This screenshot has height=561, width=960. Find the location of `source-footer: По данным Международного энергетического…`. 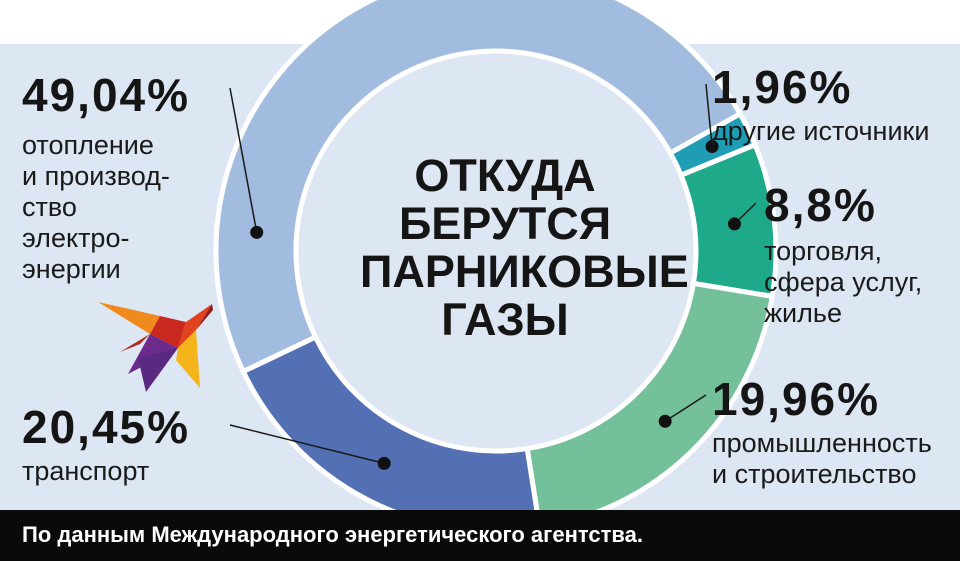

source-footer: По данным Международного энергетического… is located at coordinates (480, 535).